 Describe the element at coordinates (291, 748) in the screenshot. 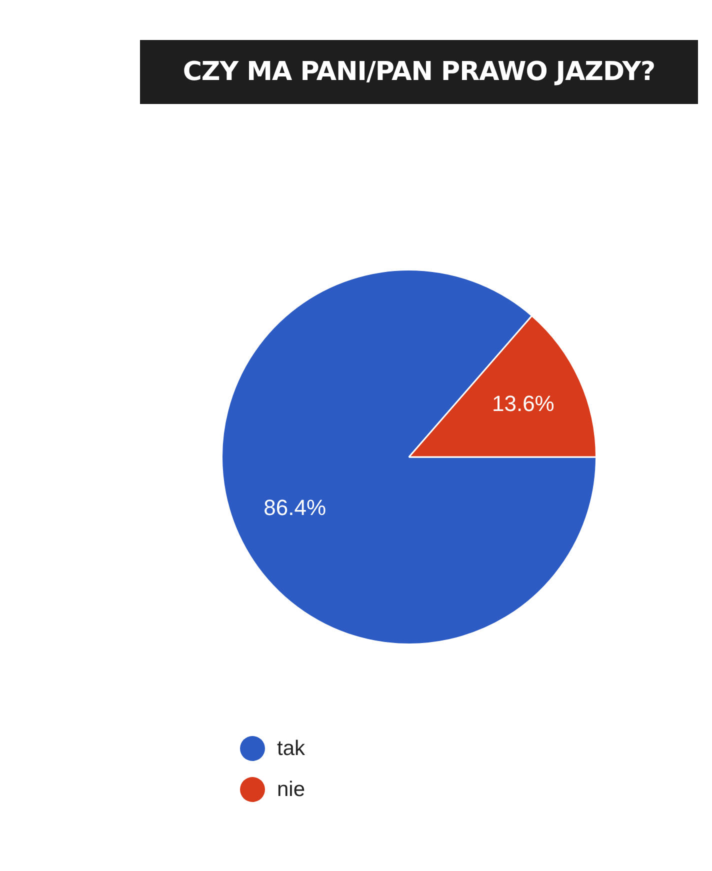

I see `legend-label: tak` at that location.